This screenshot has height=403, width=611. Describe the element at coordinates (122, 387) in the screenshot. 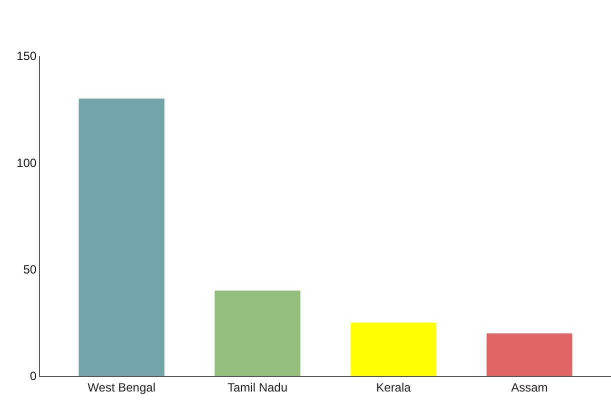

I see `x-tick-label: West Bengal` at that location.